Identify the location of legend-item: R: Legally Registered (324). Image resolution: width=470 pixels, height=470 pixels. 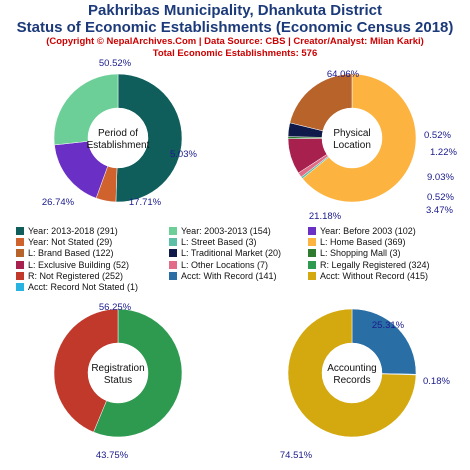
(383, 265).